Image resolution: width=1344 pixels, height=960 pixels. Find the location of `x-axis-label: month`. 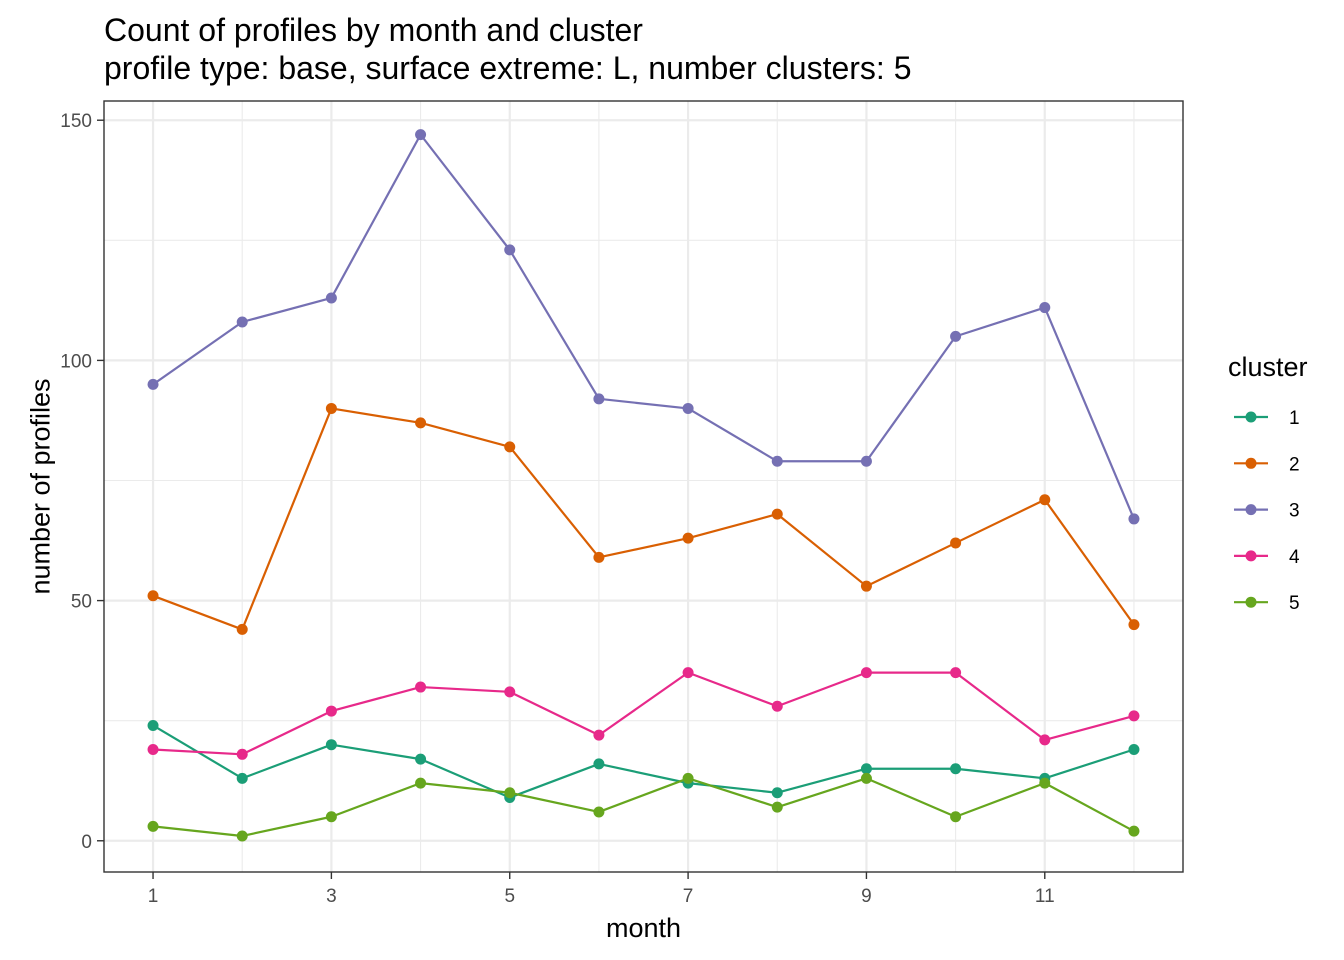

x-axis-label: month is located at coordinates (643, 928).